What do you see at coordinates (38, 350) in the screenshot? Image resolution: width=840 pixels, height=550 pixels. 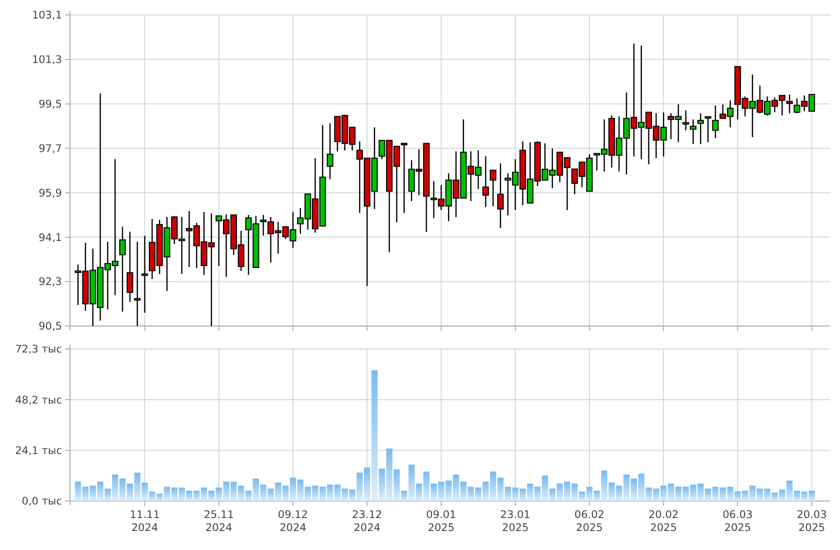 I see `y-tick-label: 72,3 тыс` at bounding box center [38, 350].